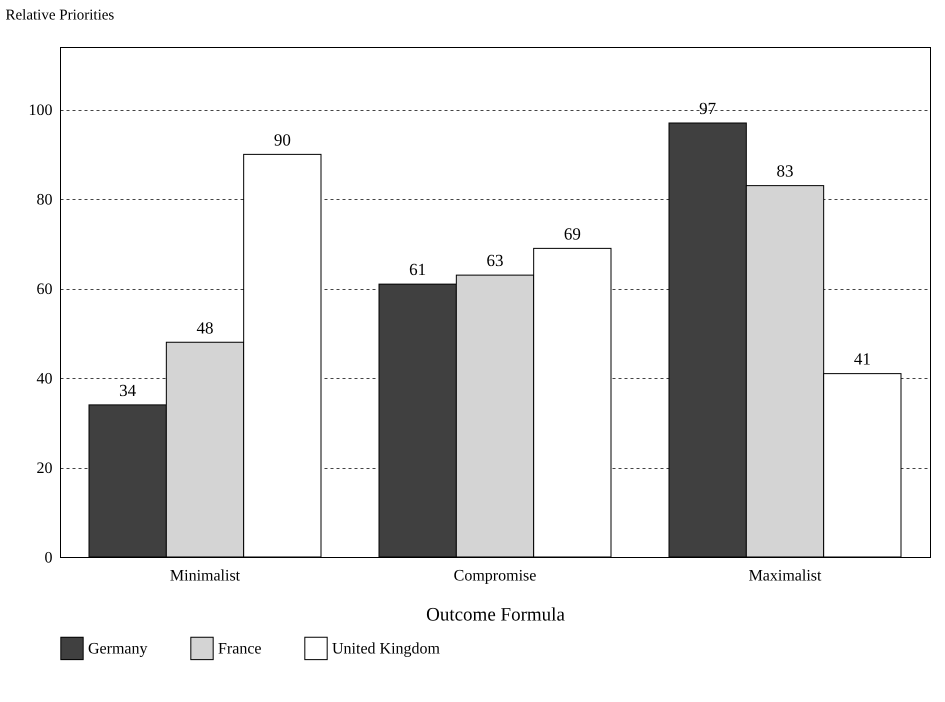 Image resolution: width=945 pixels, height=702 pixels. What do you see at coordinates (785, 171) in the screenshot?
I see `data-label: 83` at bounding box center [785, 171].